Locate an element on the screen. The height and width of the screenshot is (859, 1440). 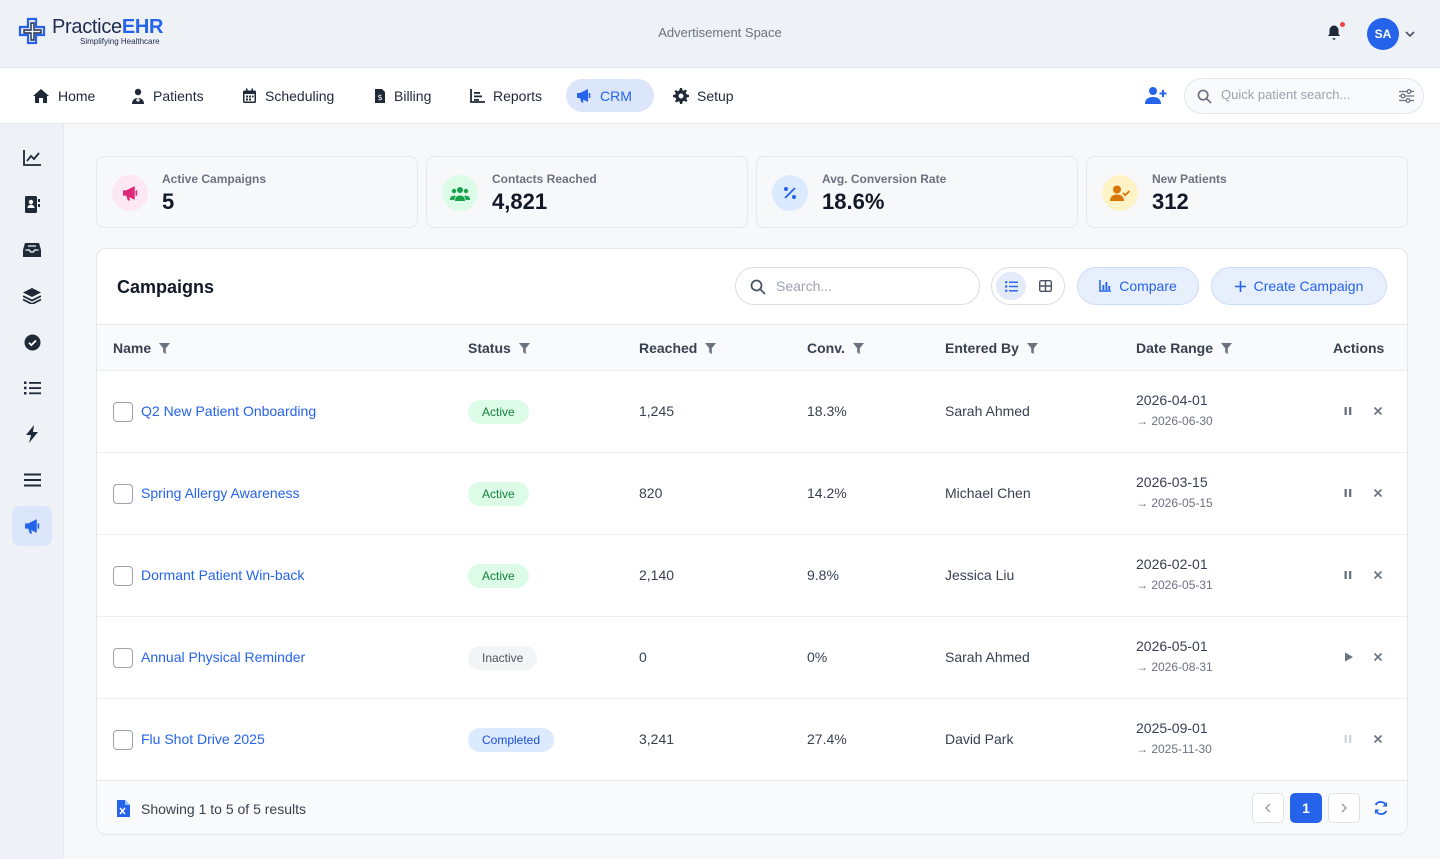
nav-patients-label: Patients is located at coordinates (178, 95).